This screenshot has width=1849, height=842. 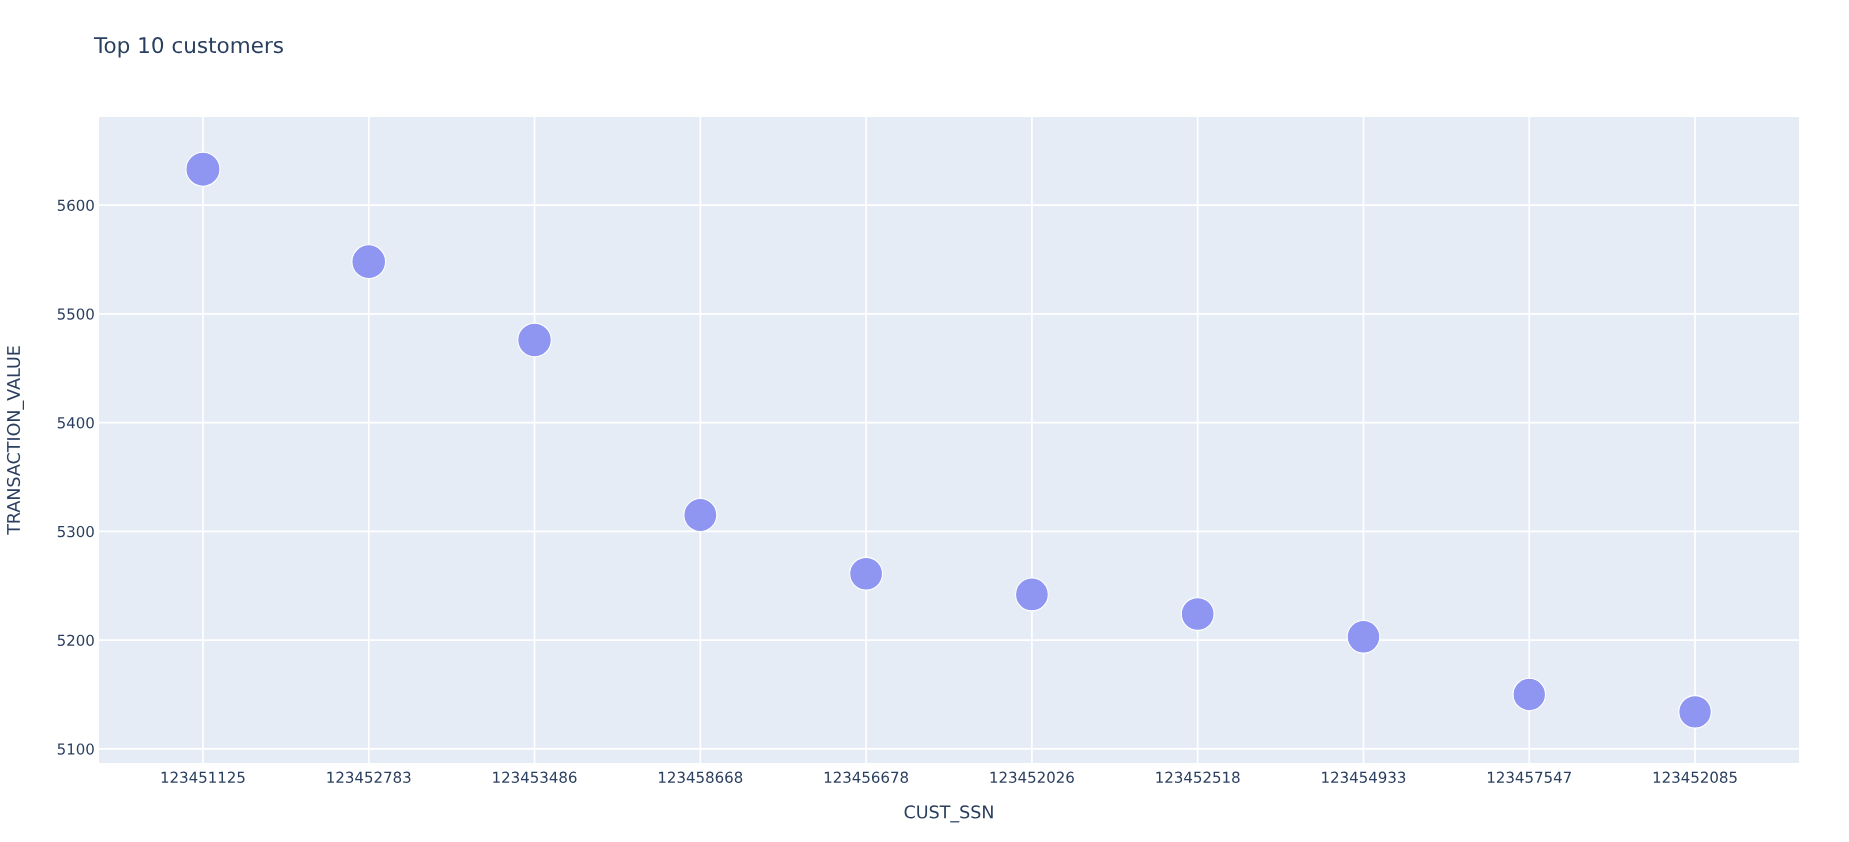 I want to click on x-tick-label: 123454933, so click(x=1364, y=777).